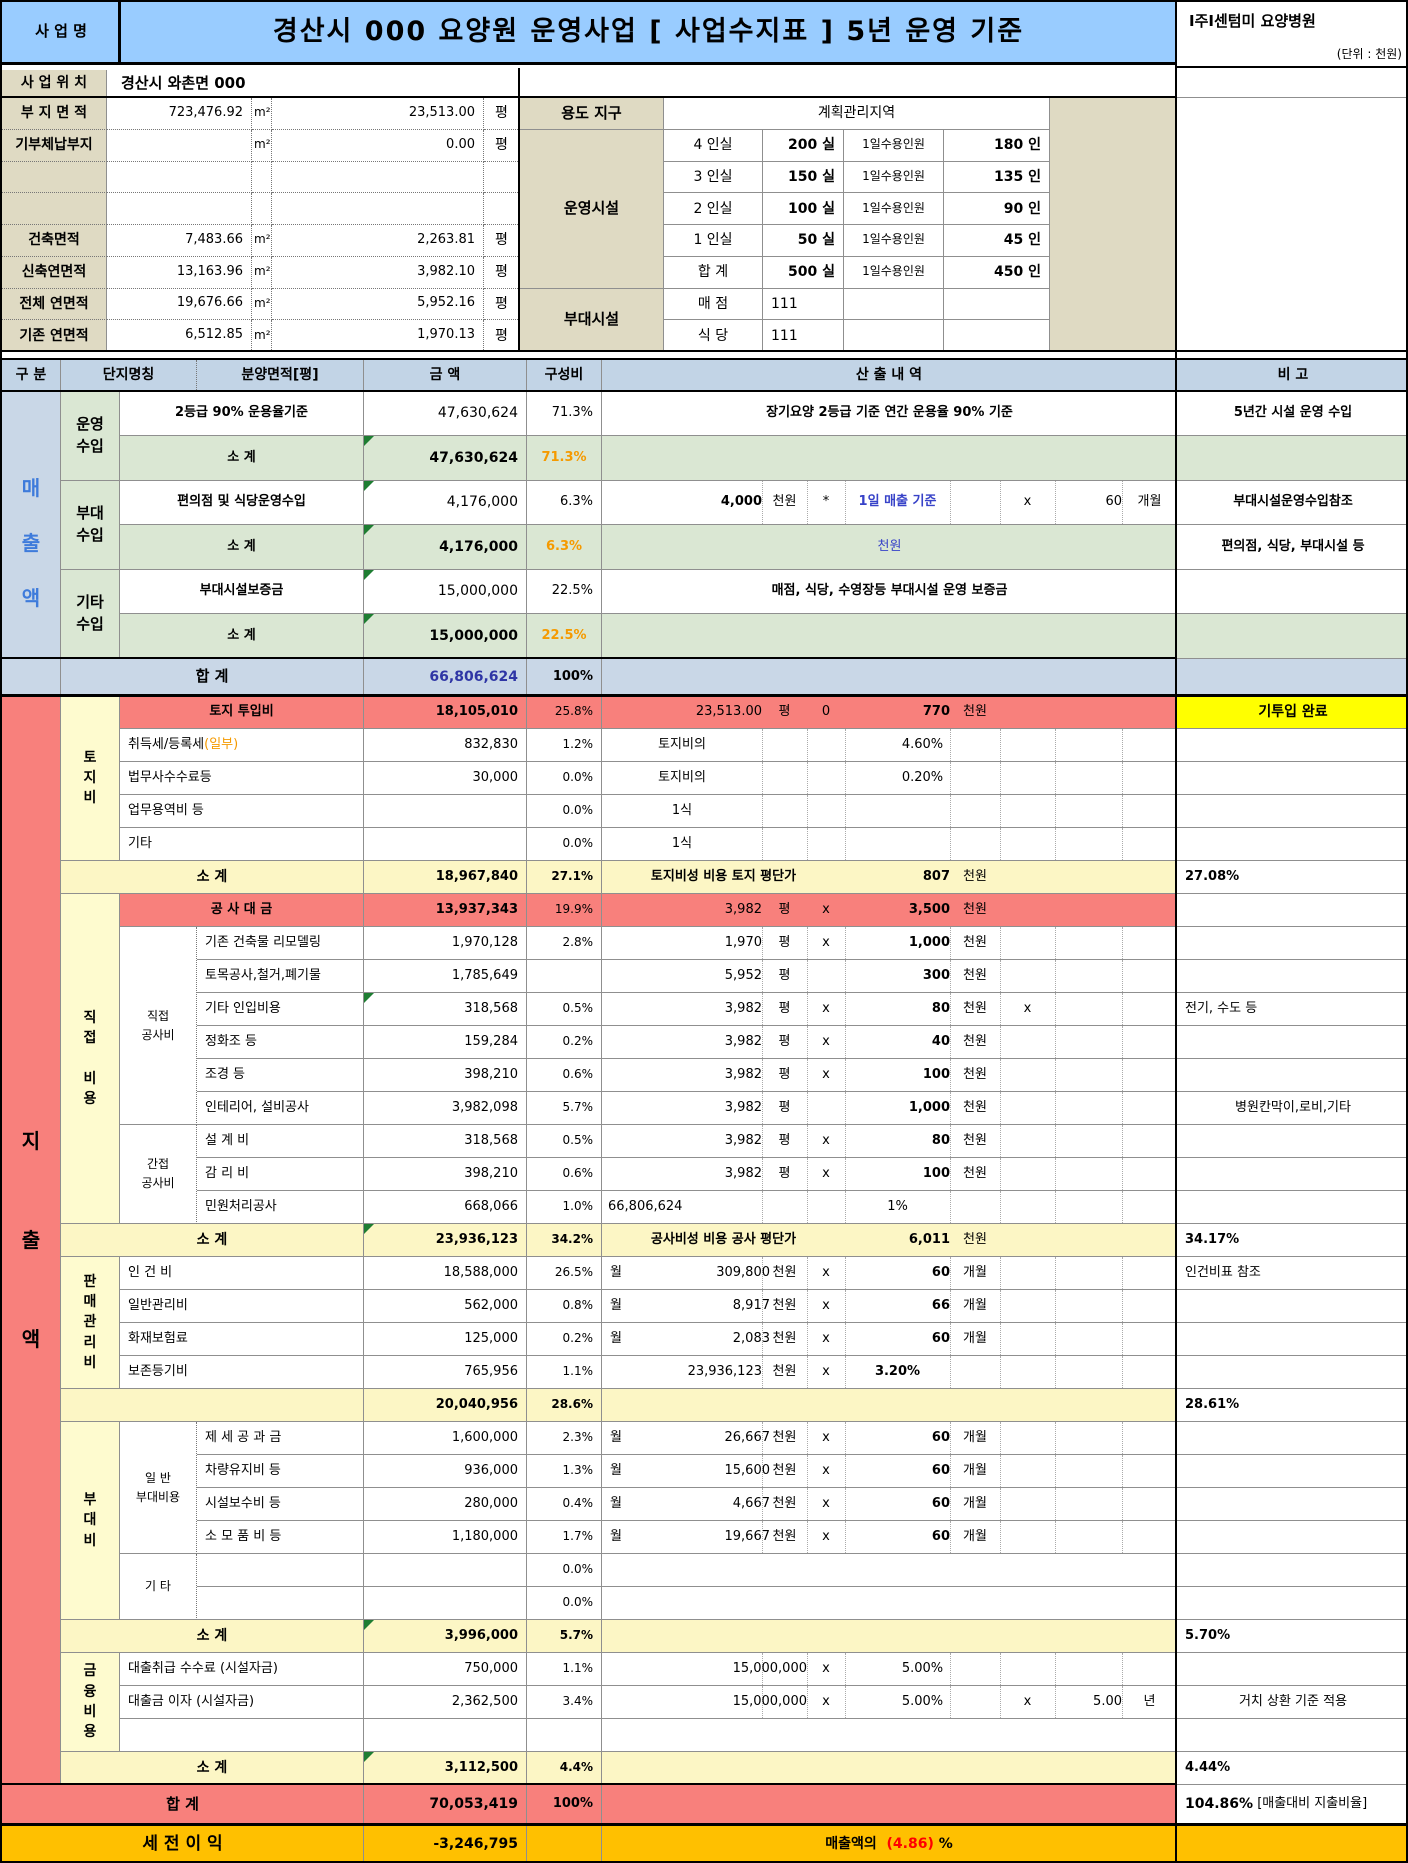 The width and height of the screenshot is (1408, 1863). Describe the element at coordinates (280, 1009) in the screenshot. I see `expense-row-name: 기타 인입비용` at that location.